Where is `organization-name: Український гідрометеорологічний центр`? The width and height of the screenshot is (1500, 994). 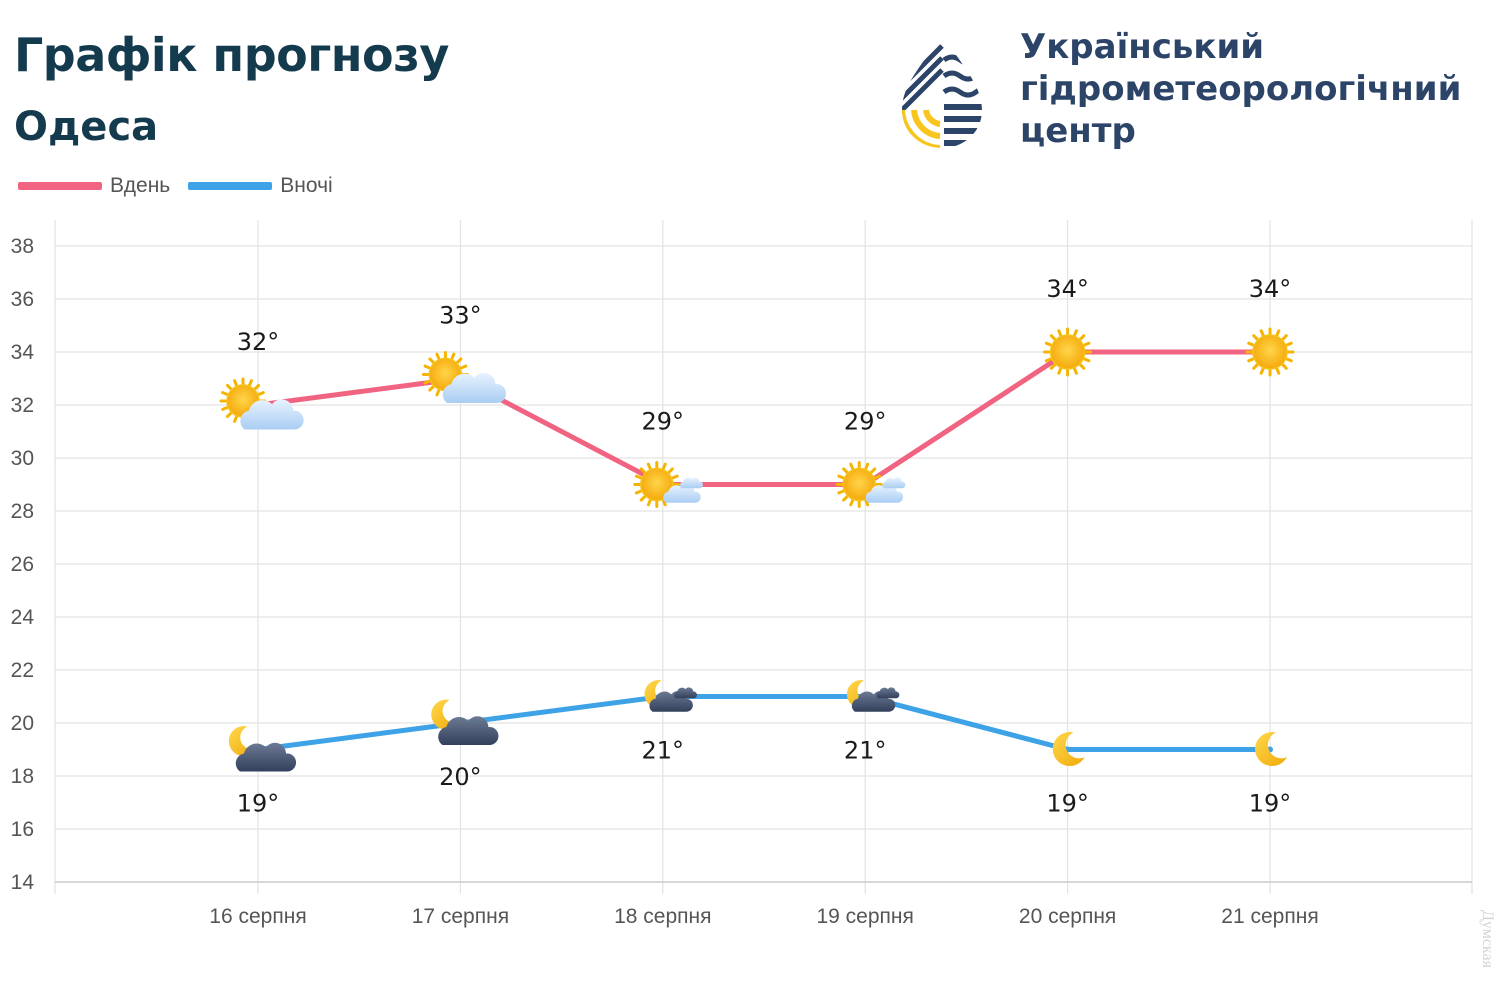 organization-name: Український гідрометеорологічний центр is located at coordinates (1240, 89).